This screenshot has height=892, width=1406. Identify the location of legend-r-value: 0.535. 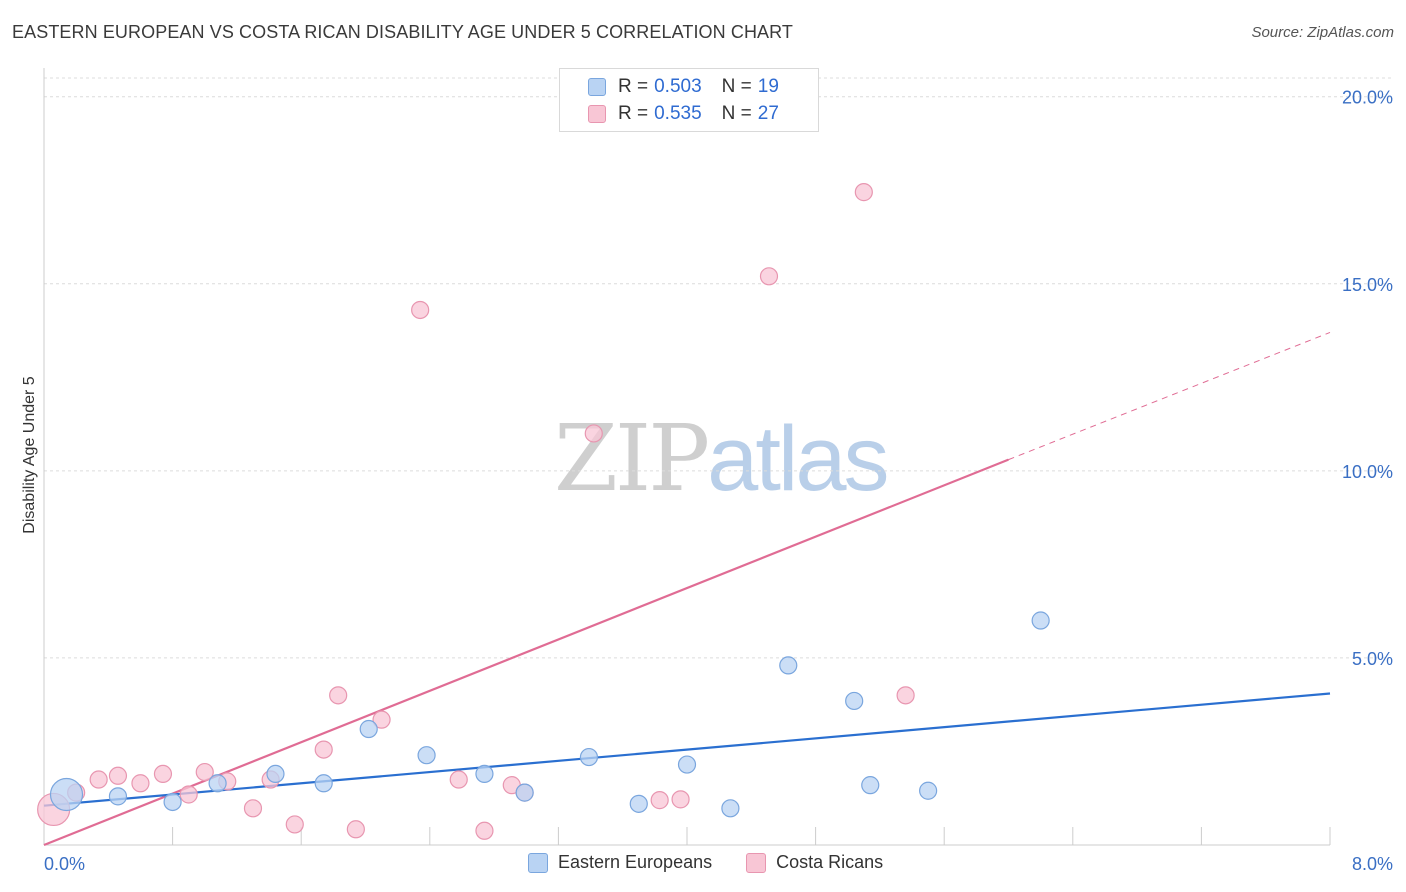
(678, 113).